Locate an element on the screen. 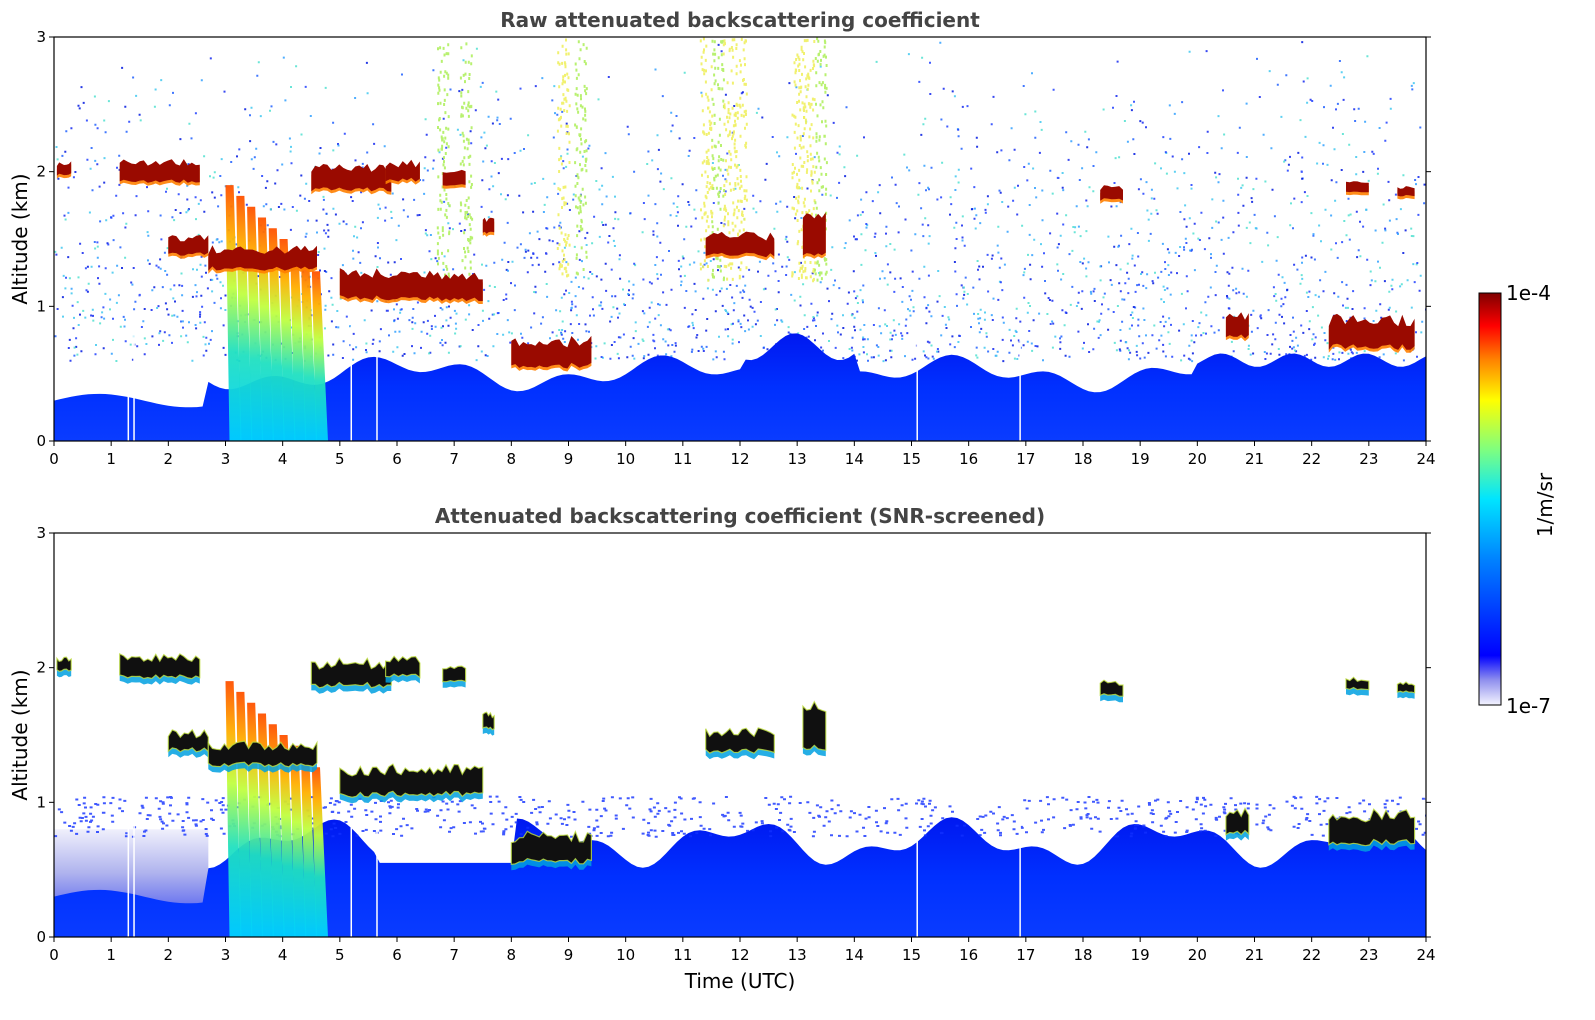  x-tick-label: 23 is located at coordinates (1368, 459).